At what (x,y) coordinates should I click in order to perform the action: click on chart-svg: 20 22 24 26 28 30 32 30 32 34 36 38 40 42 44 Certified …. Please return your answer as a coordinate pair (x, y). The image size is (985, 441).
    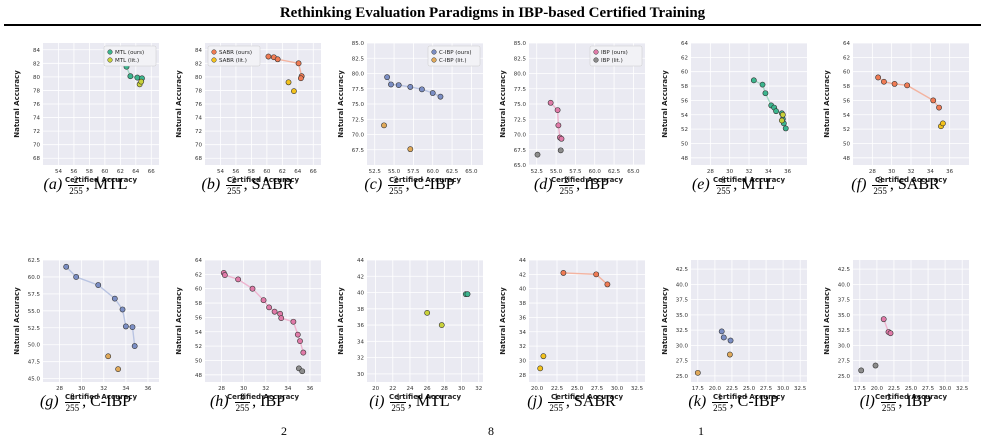
    Looking at the image, I should click on (410, 329).